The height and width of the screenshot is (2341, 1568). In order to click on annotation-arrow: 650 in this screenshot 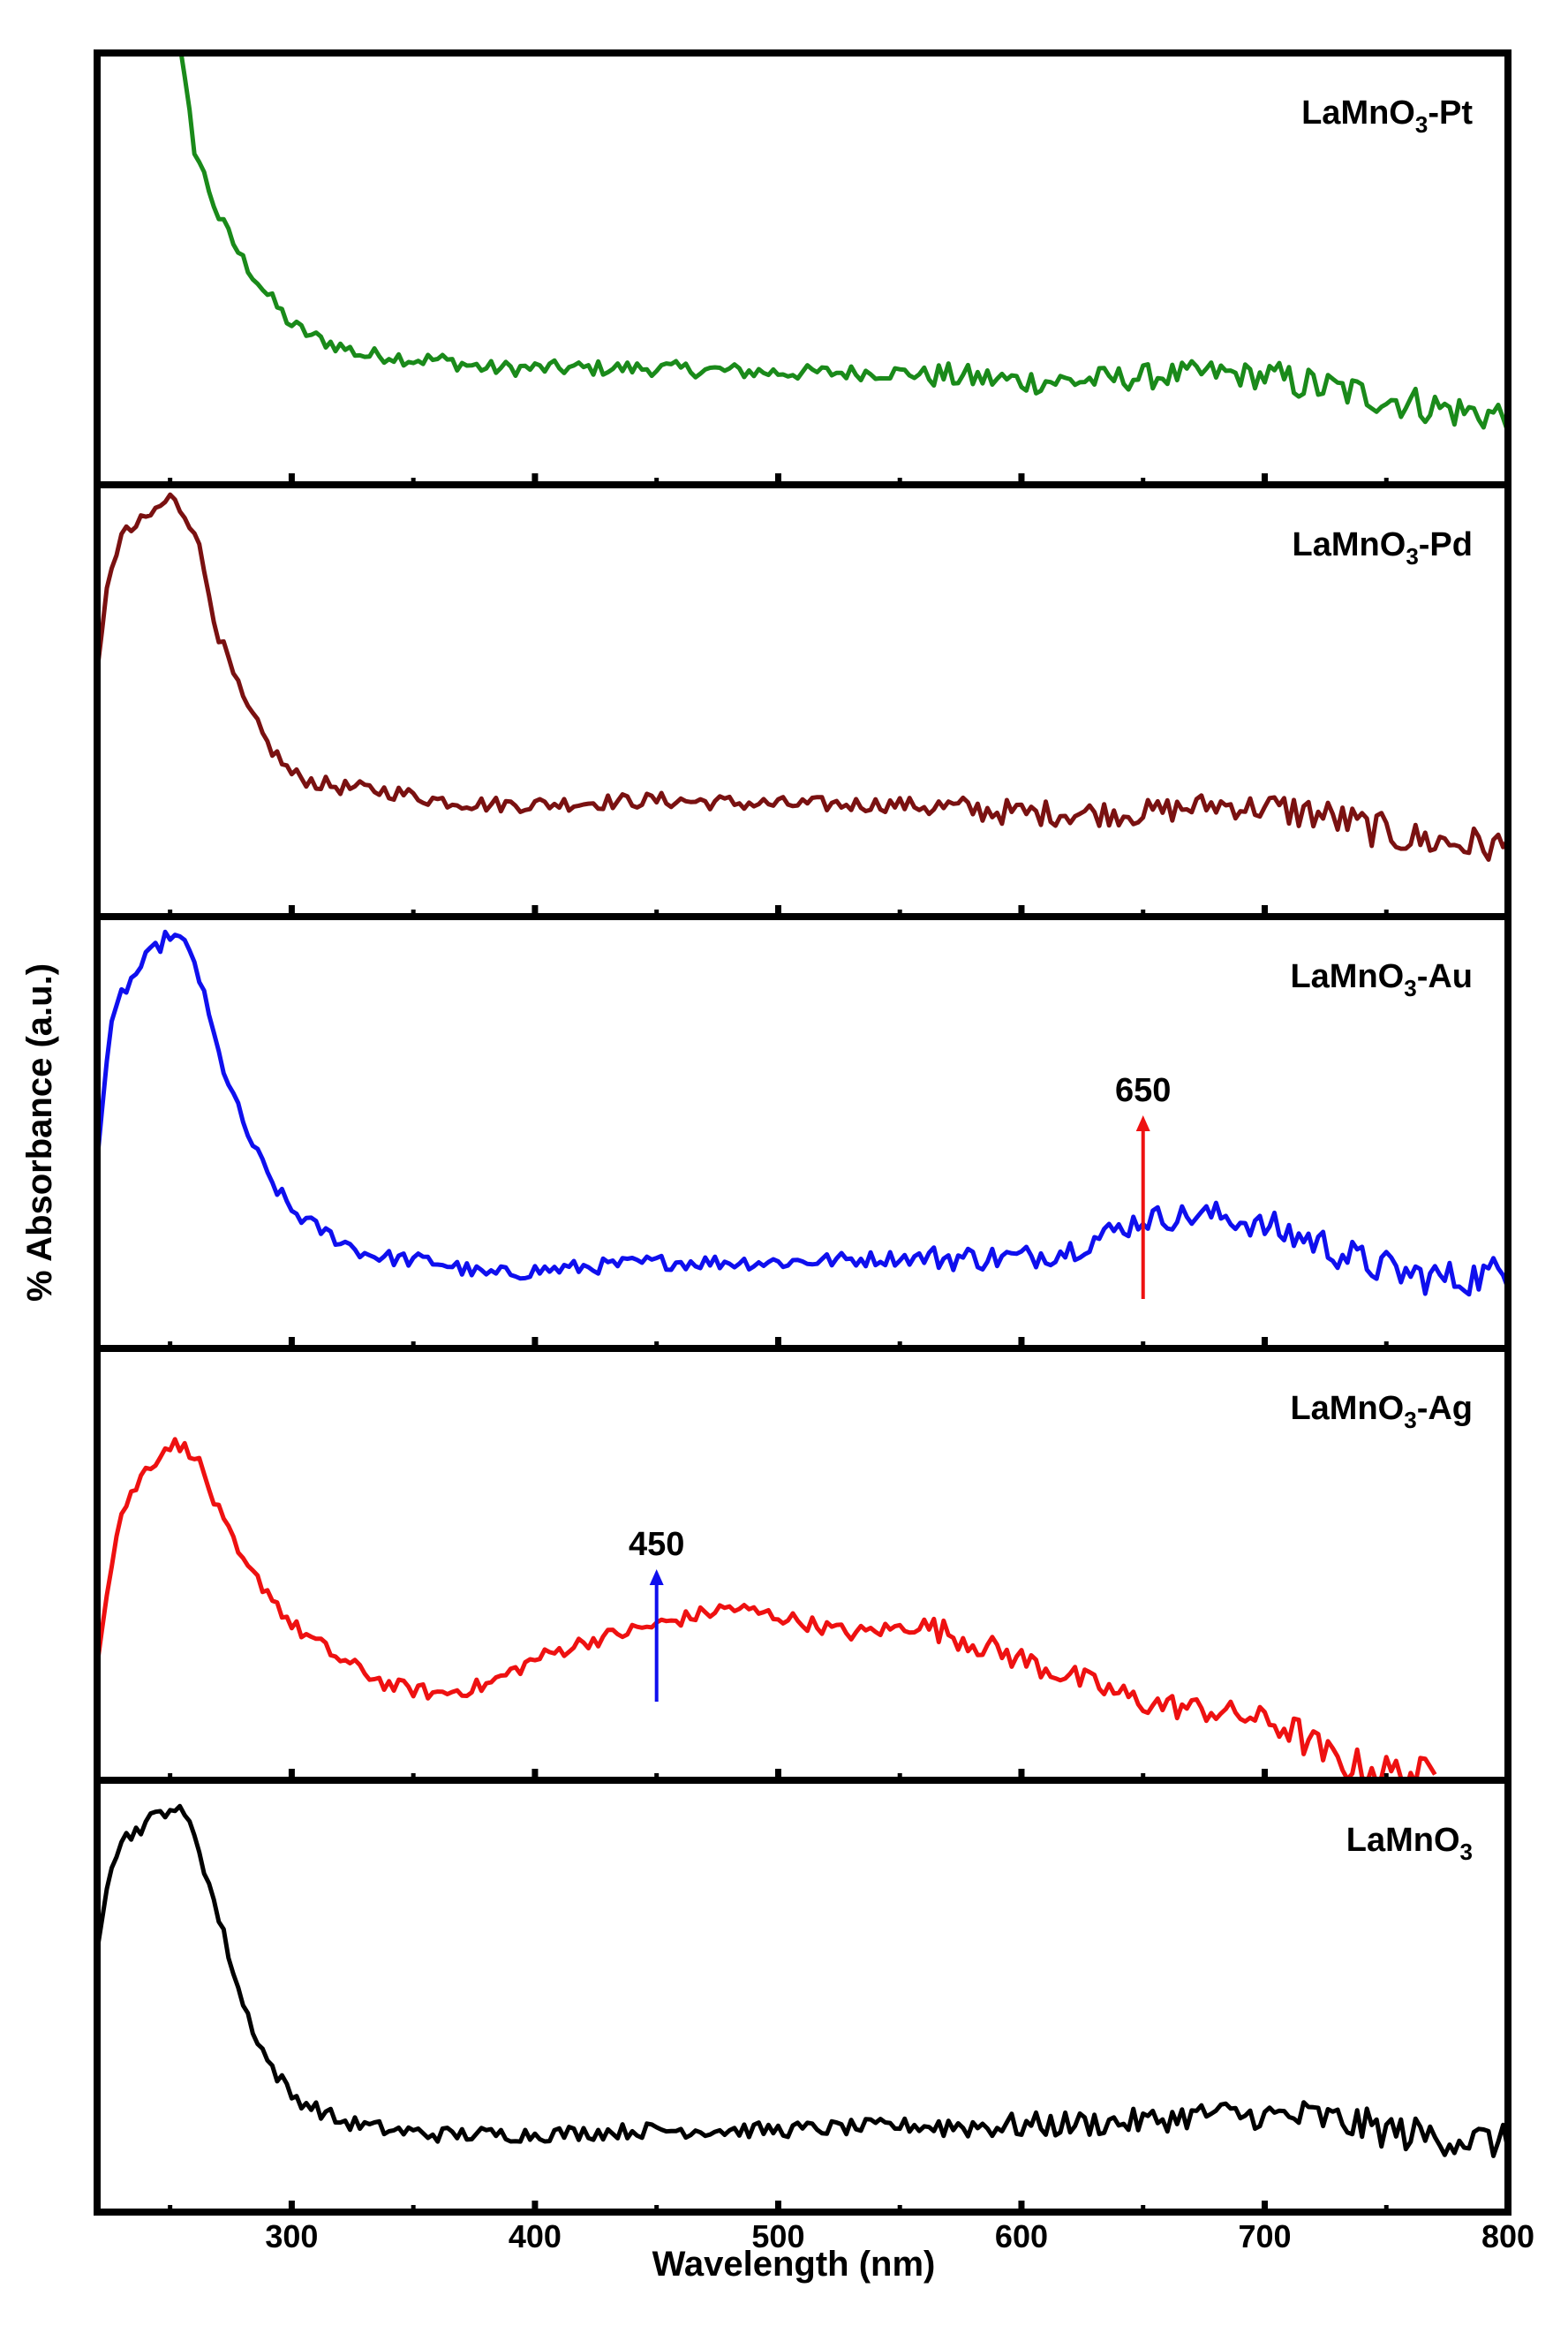, I will do `click(1143, 1186)`.